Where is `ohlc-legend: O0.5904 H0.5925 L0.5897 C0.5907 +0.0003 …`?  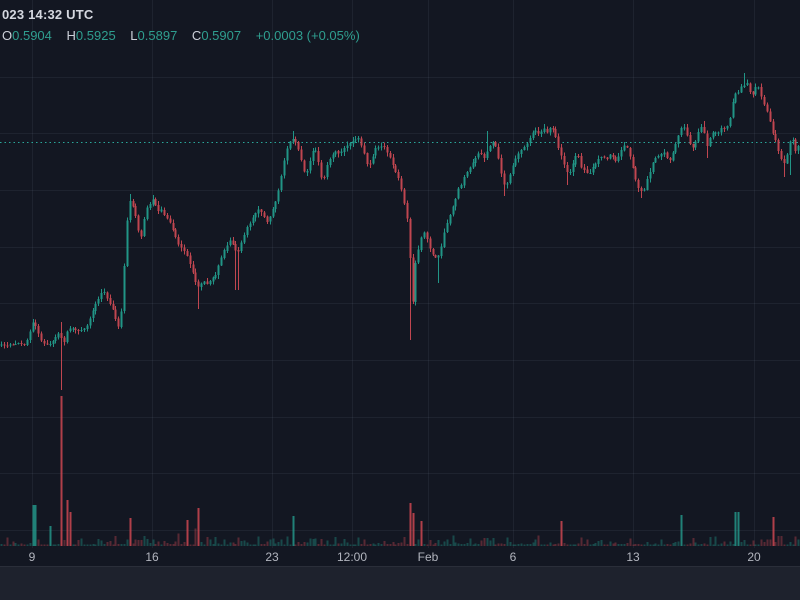
ohlc-legend: O0.5904 H0.5925 L0.5897 C0.5907 +0.0003 … is located at coordinates (186, 35).